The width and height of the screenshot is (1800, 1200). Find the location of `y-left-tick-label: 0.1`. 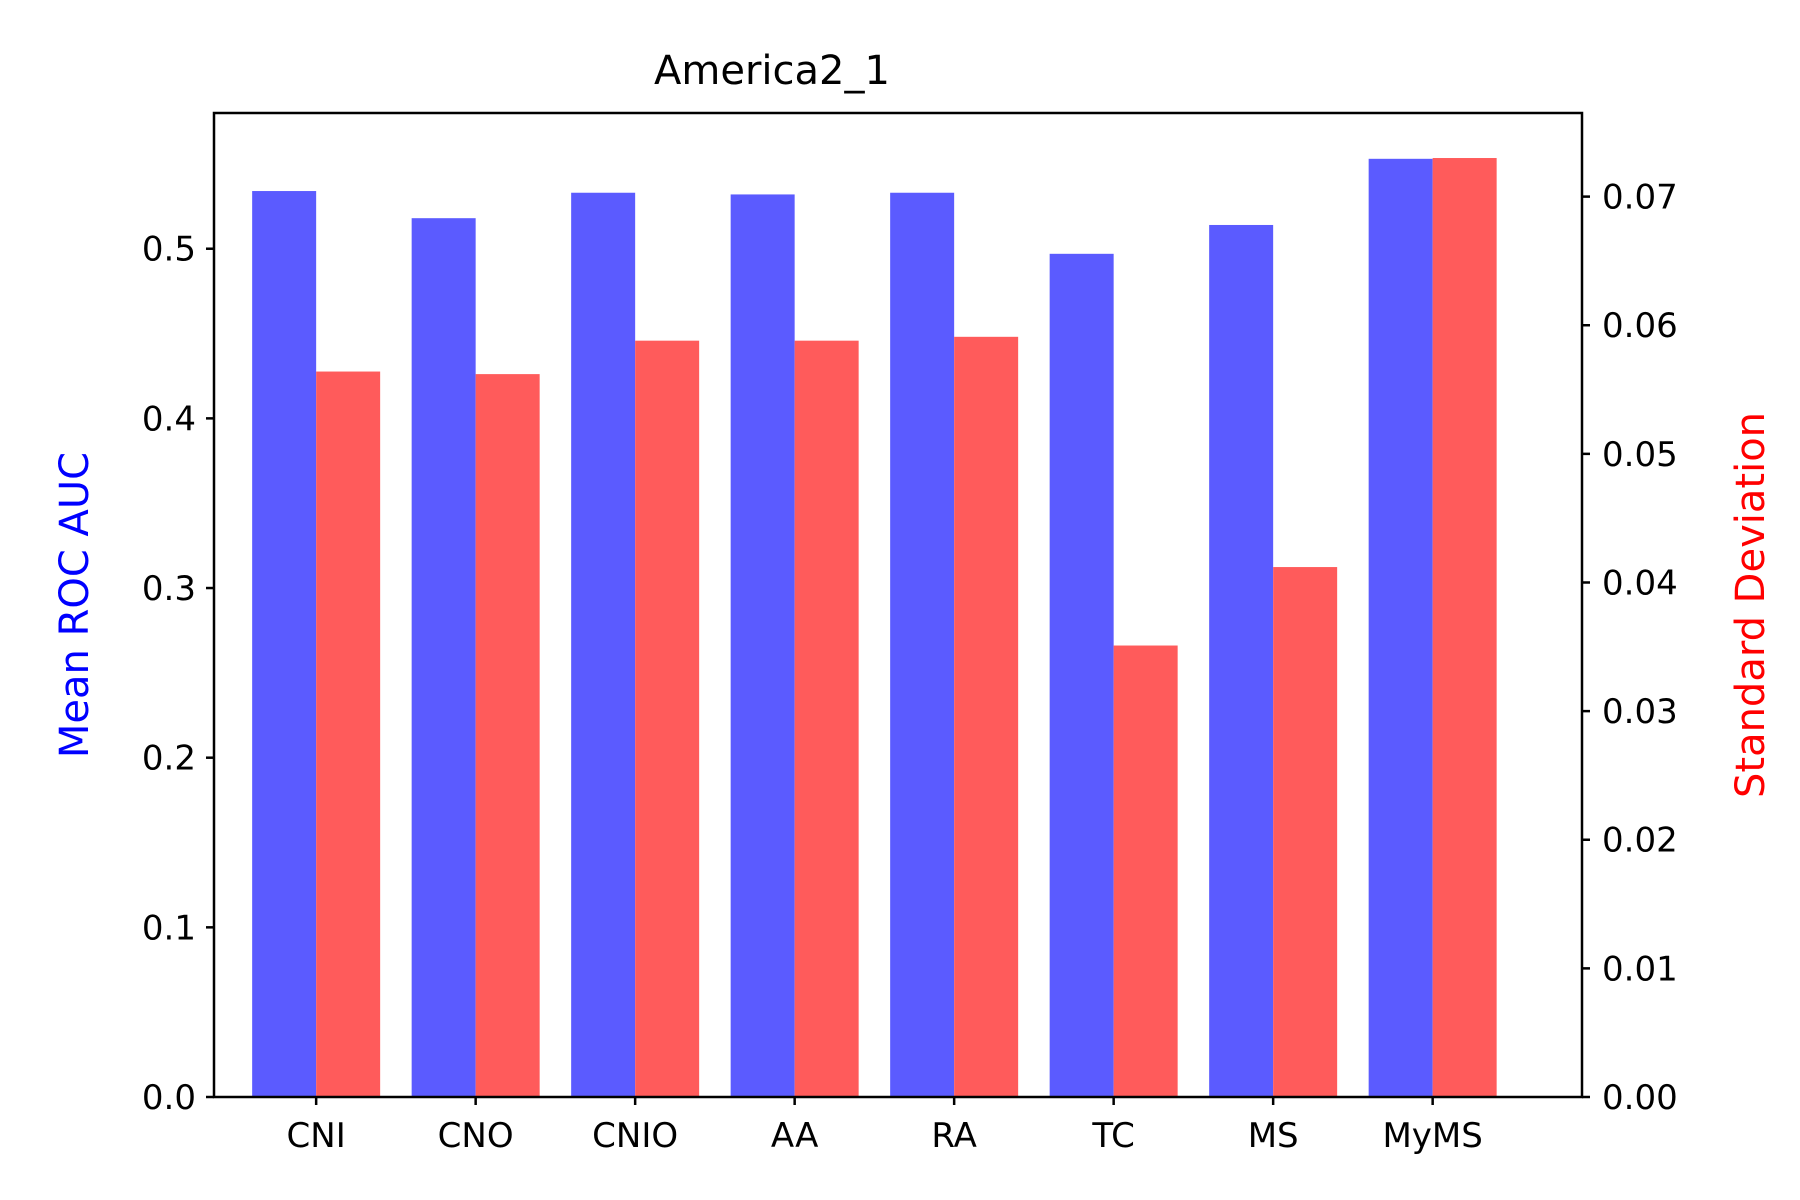

y-left-tick-label: 0.1 is located at coordinates (169, 928).